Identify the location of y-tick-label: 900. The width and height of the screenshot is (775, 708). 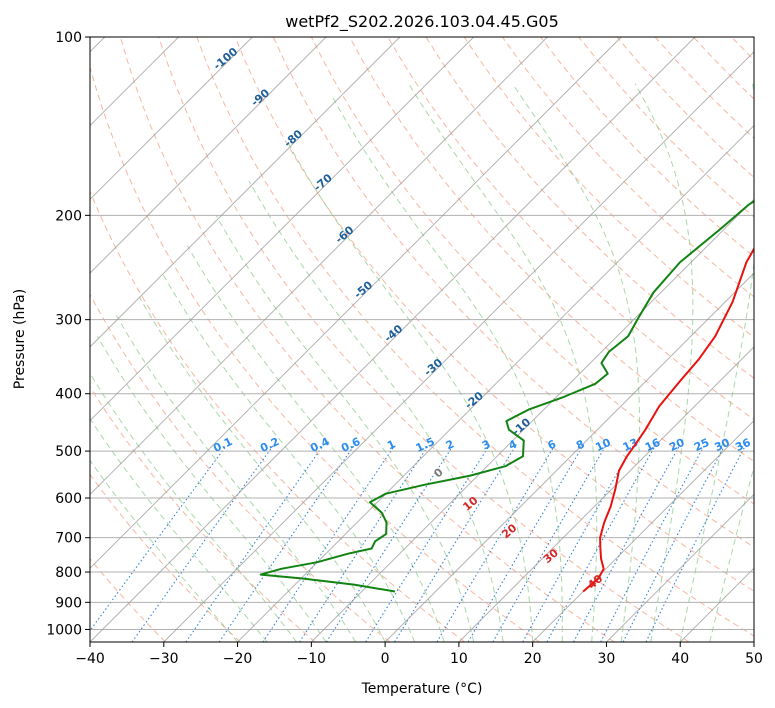
(68, 603).